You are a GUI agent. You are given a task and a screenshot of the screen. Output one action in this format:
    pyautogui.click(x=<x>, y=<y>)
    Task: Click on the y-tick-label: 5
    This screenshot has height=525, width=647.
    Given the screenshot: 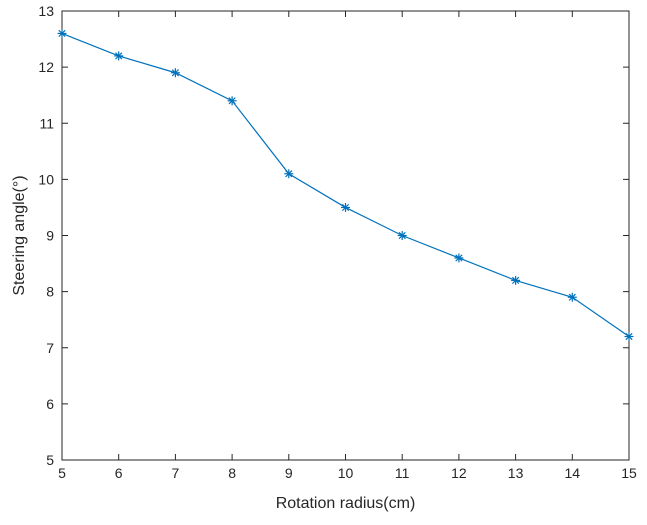 What is the action you would take?
    pyautogui.click(x=50, y=460)
    